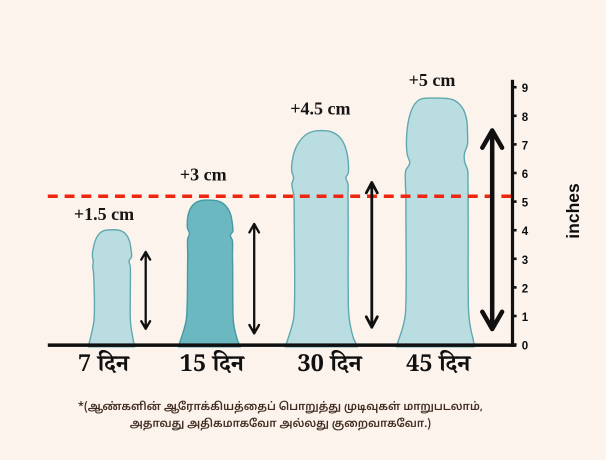 The height and width of the screenshot is (465, 606). I want to click on svg-text: +4.5 cm, so click(320, 109).